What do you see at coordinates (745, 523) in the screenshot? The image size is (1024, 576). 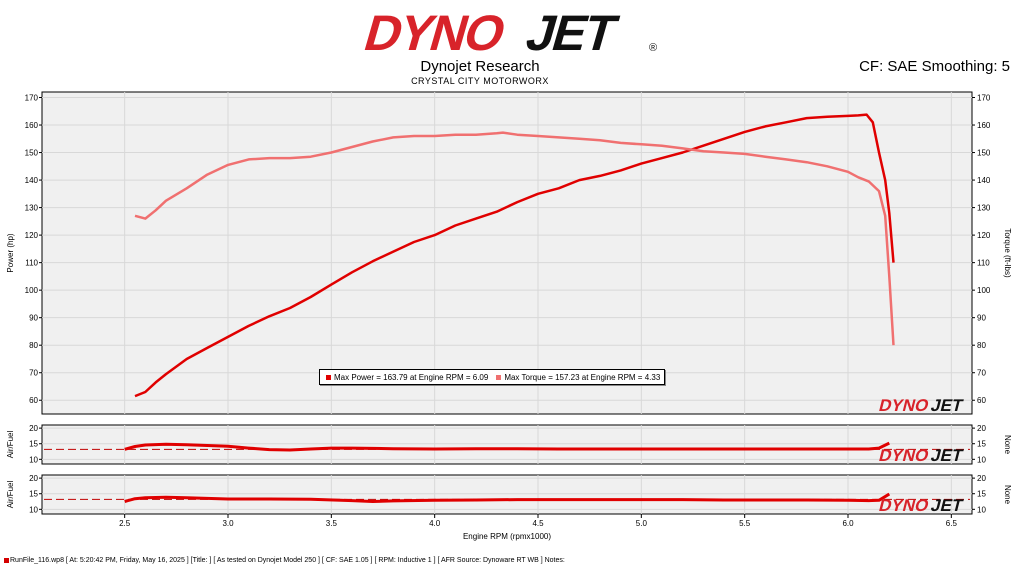 I see `x-tick-label: 5.5` at bounding box center [745, 523].